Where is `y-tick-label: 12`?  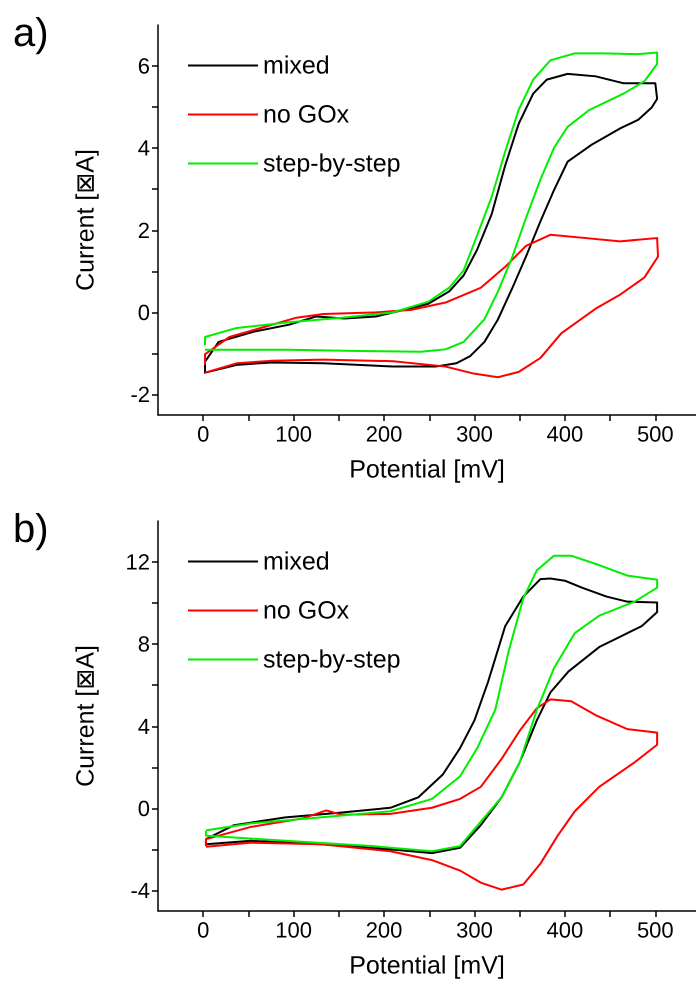 y-tick-label: 12 is located at coordinates (138, 562).